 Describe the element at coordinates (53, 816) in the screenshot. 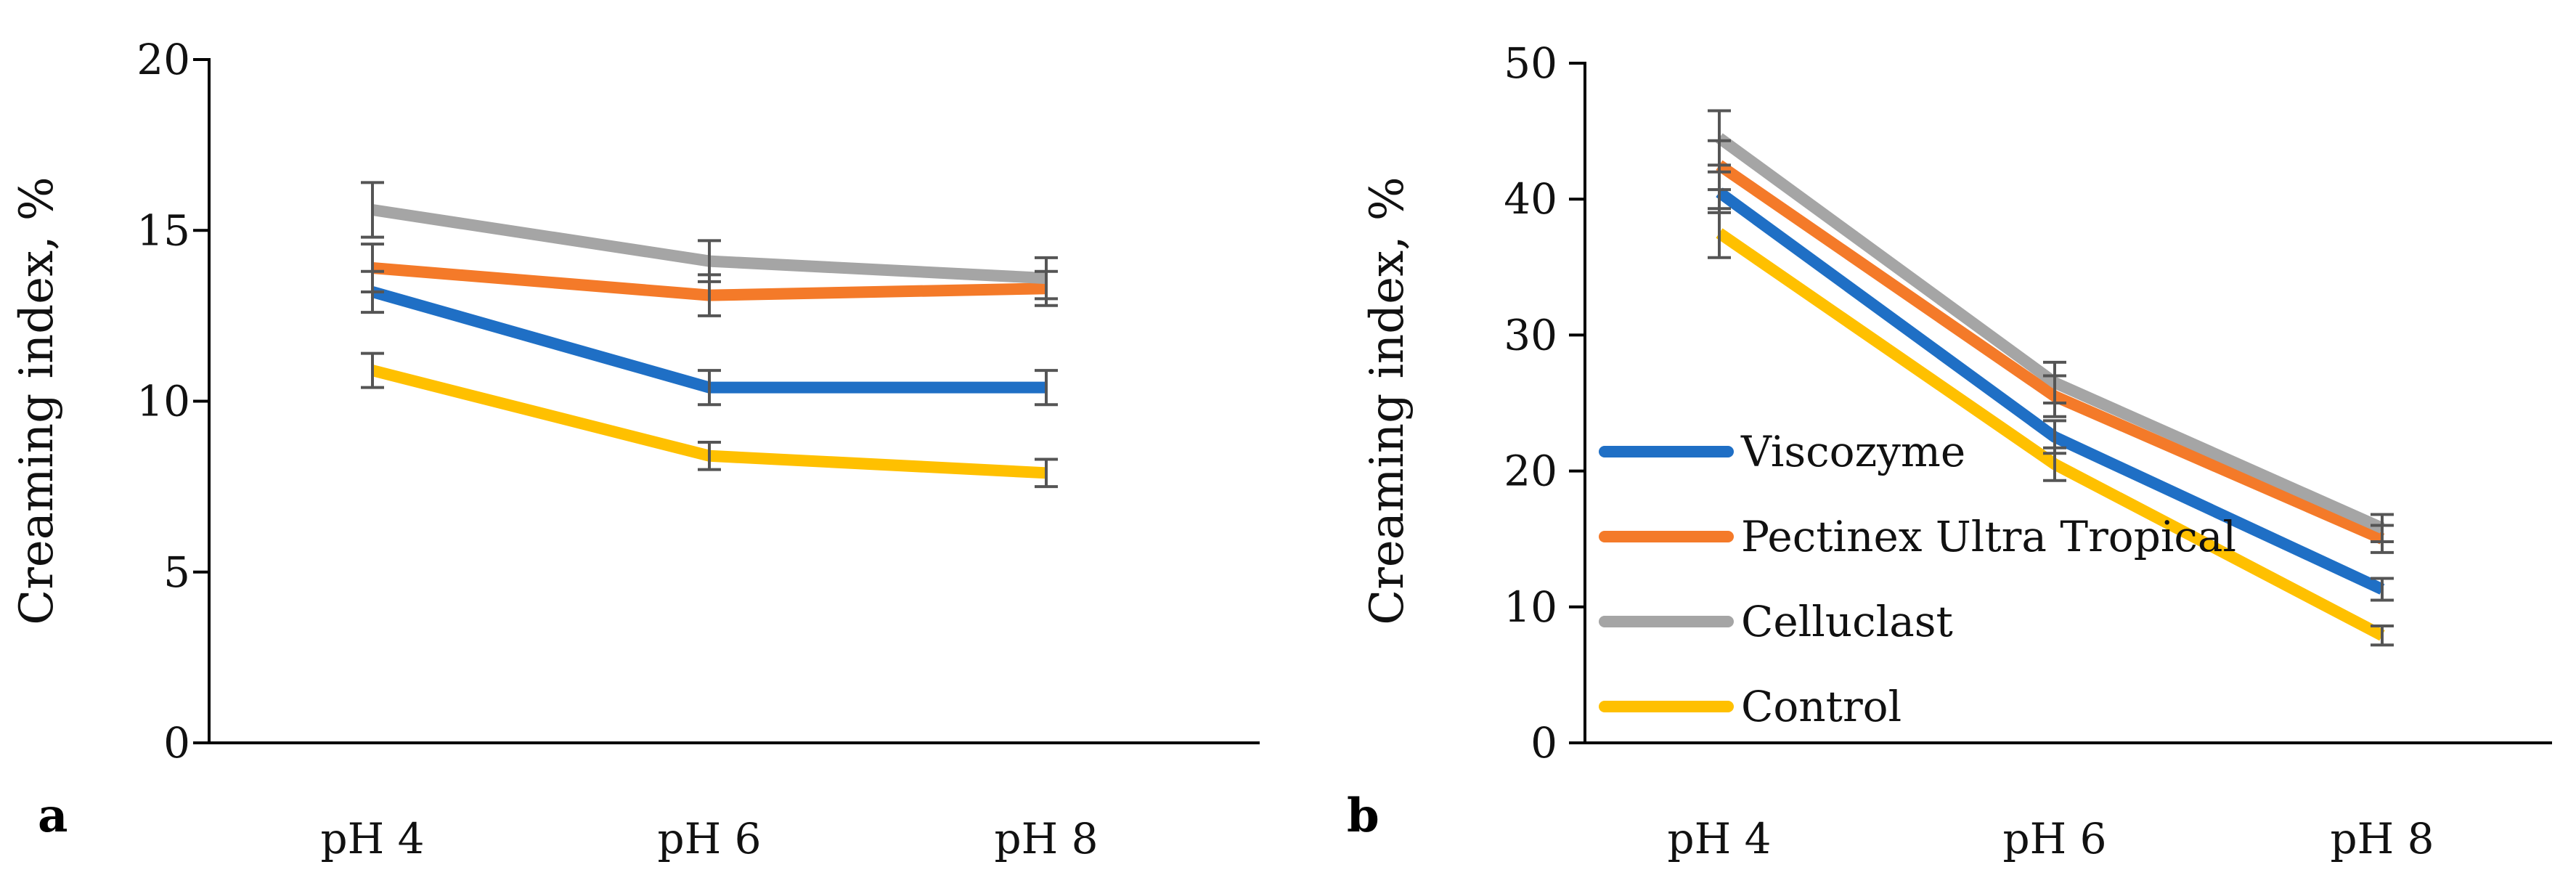

I see `panel-label: a` at that location.